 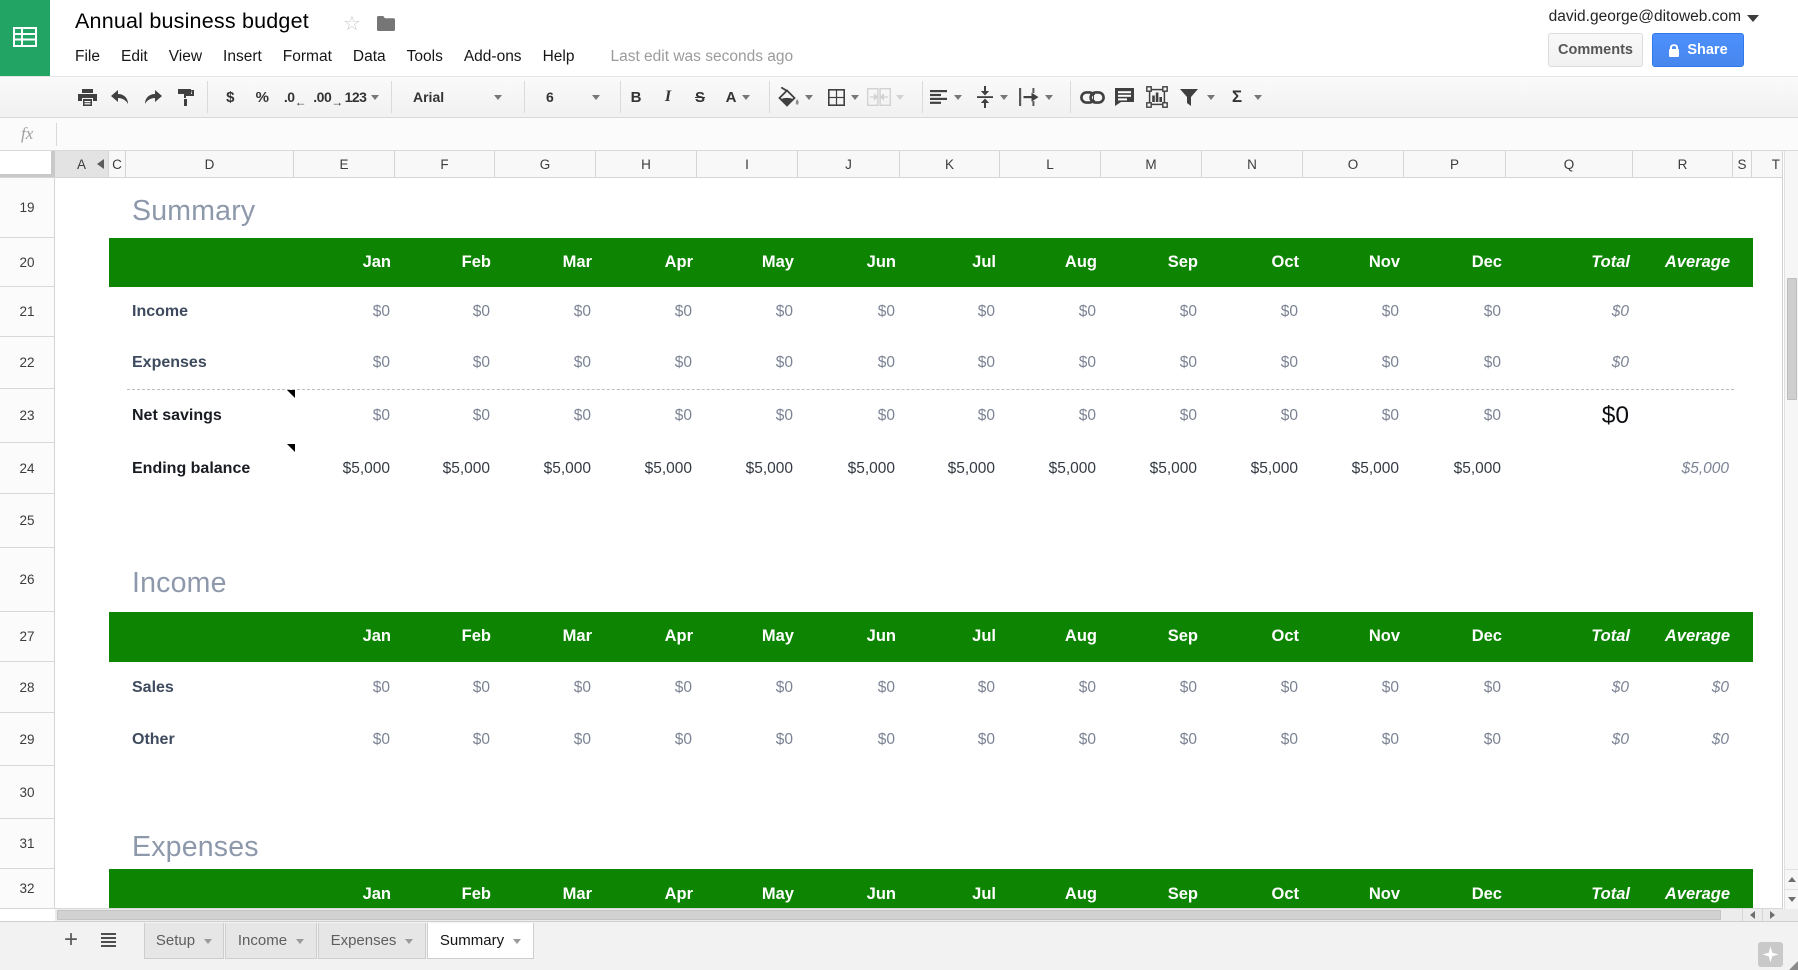 I want to click on note-marker-icon, so click(x=291, y=448).